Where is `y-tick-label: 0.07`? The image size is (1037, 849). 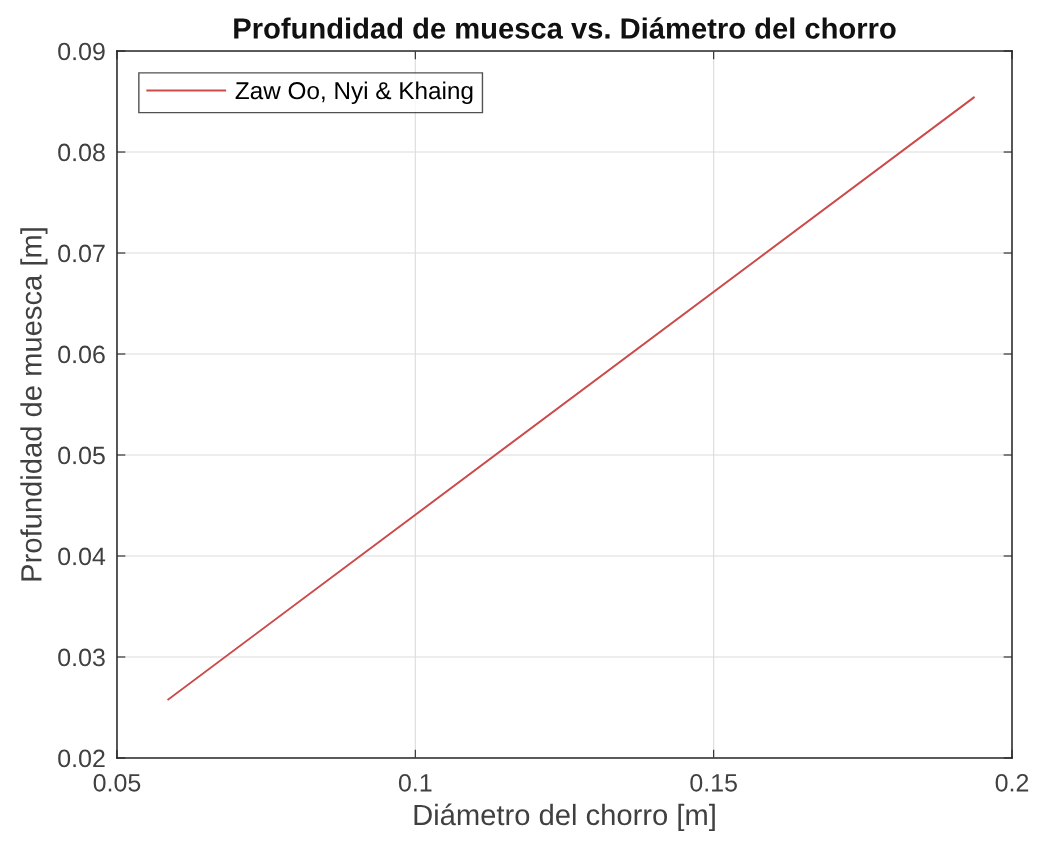 y-tick-label: 0.07 is located at coordinates (81, 253).